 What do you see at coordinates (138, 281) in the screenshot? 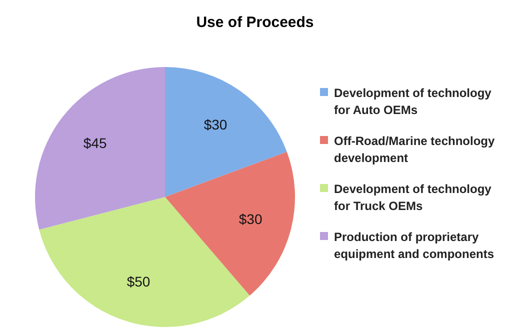
I see `data-label: $50` at bounding box center [138, 281].